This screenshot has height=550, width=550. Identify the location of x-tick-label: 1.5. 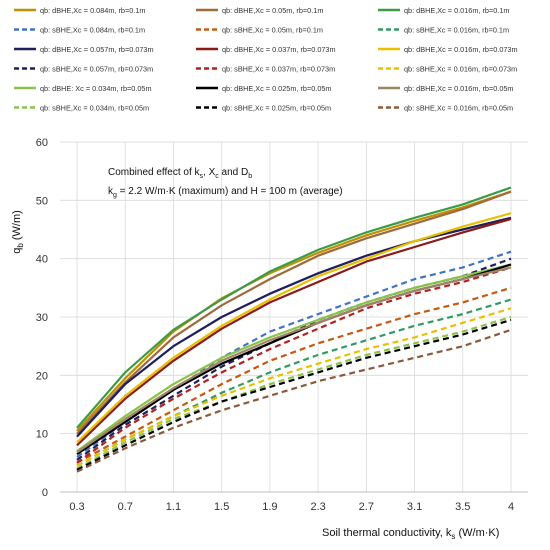
(221, 507).